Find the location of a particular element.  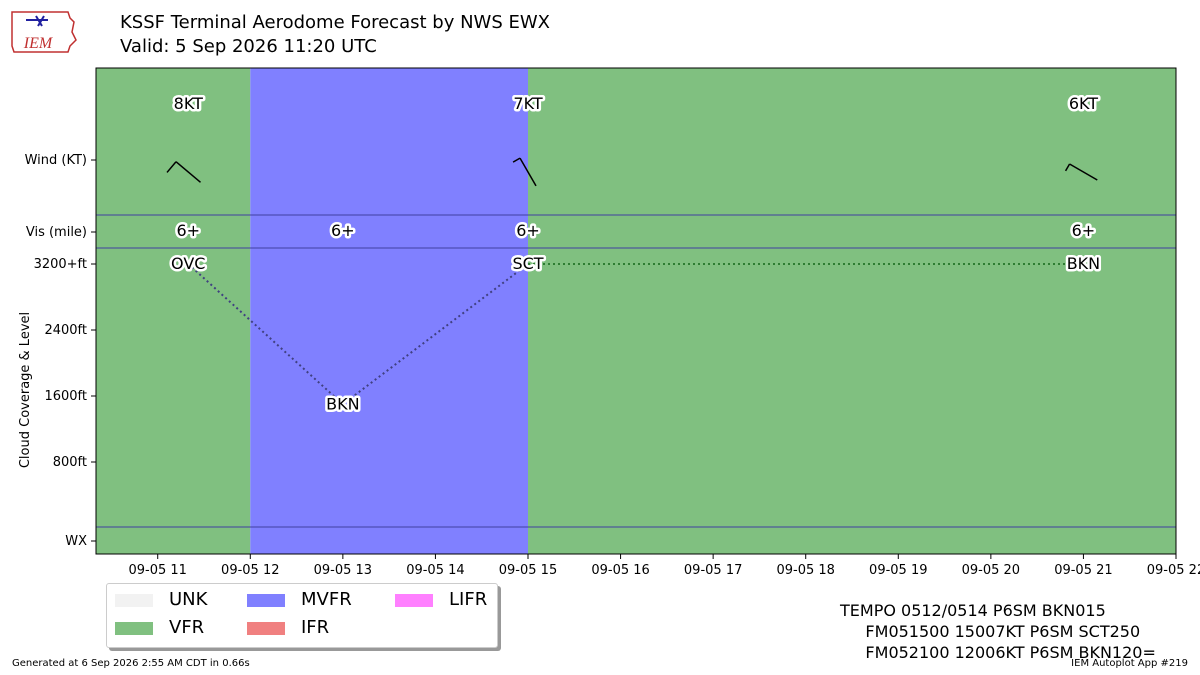

visibility-label-0-halo: 6+ is located at coordinates (188, 230).